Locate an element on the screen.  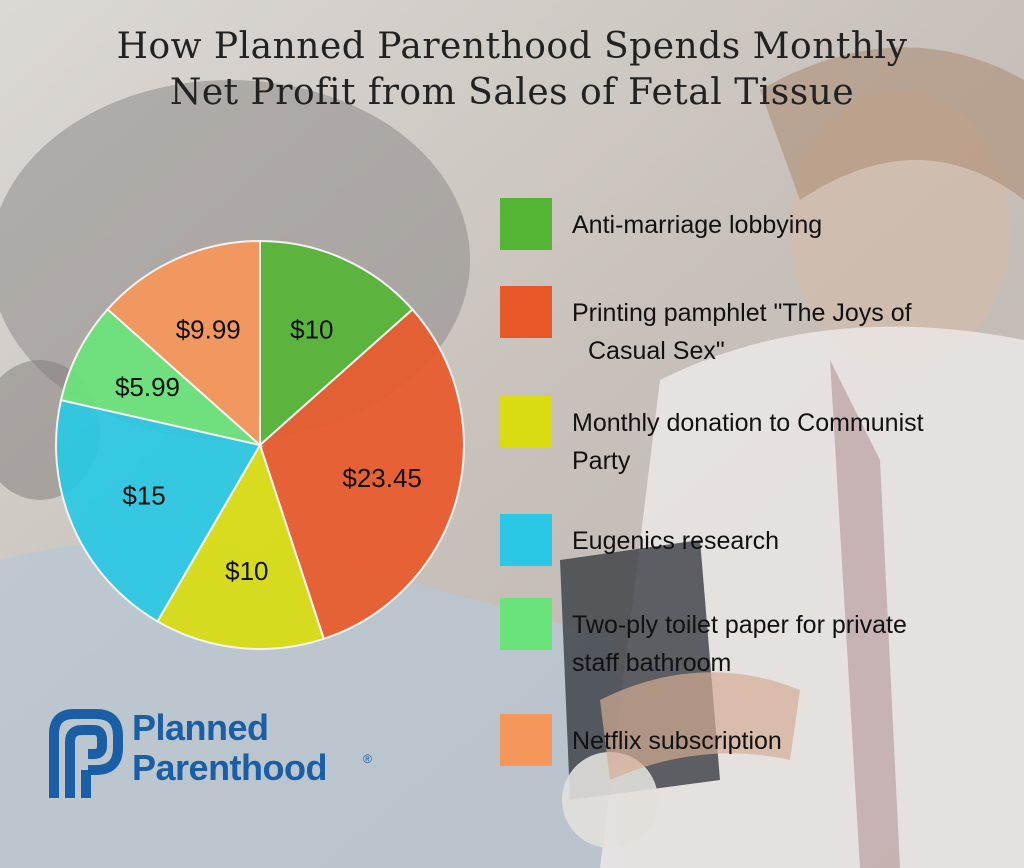
legend-label-3: Monthly donation to Communist Party is located at coordinates (782, 442).